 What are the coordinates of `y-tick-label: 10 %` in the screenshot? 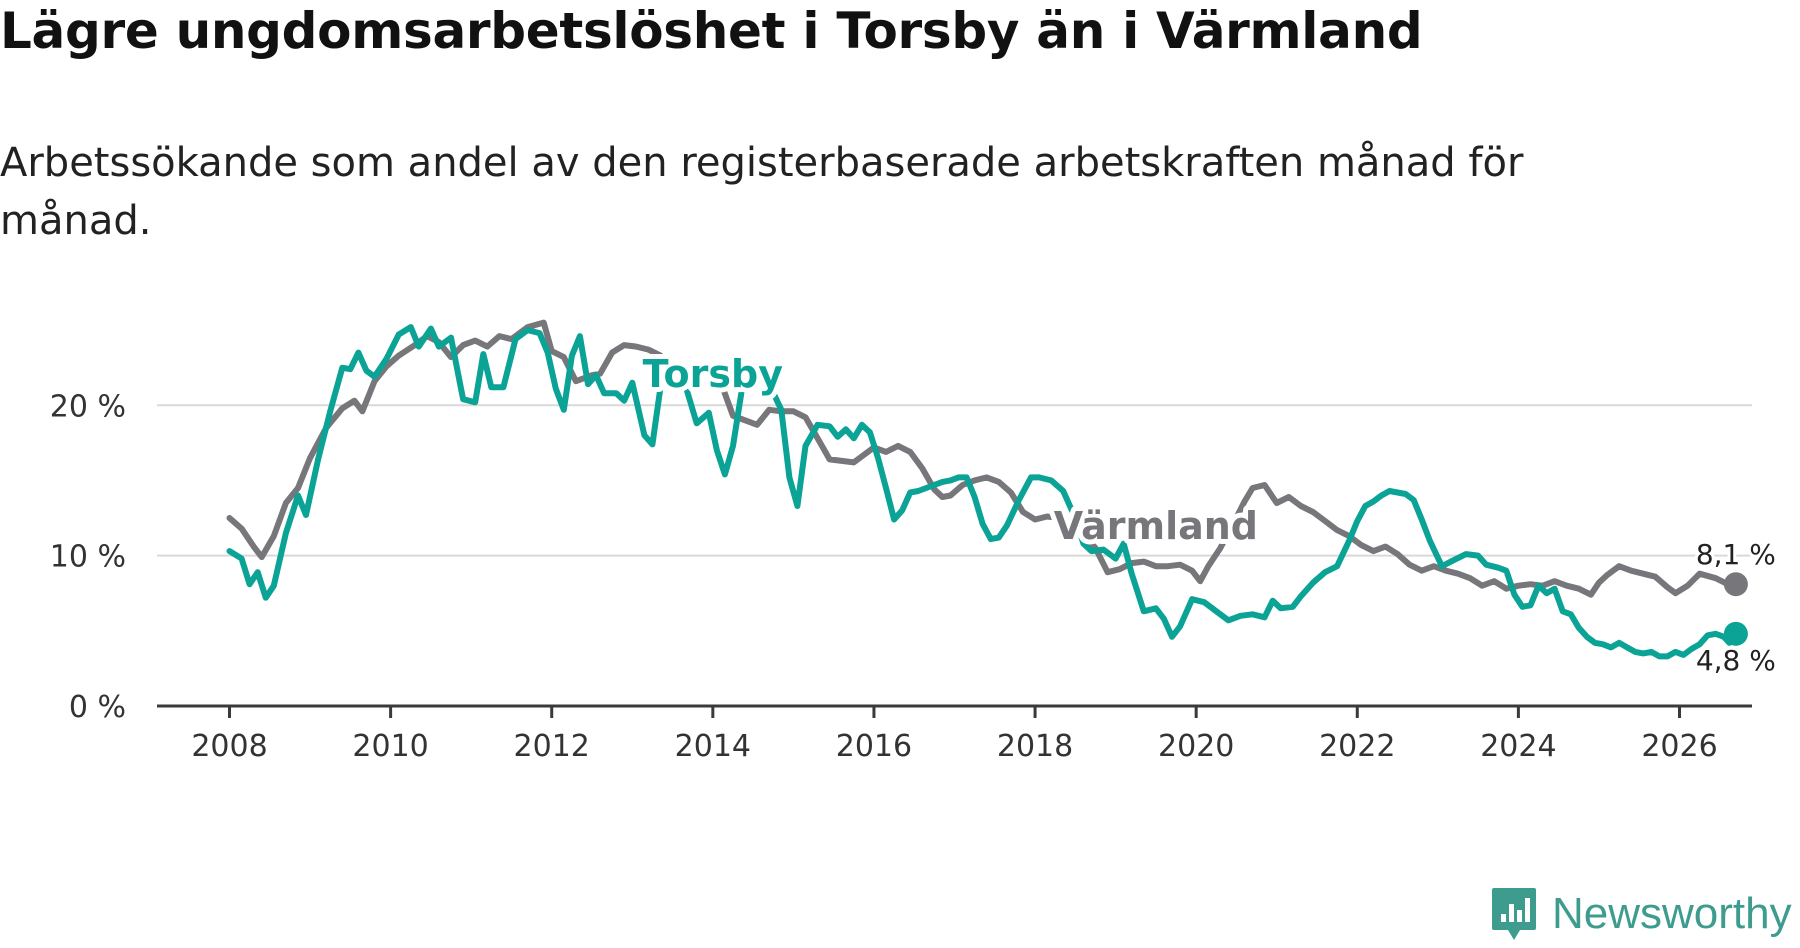 It's located at (88, 557).